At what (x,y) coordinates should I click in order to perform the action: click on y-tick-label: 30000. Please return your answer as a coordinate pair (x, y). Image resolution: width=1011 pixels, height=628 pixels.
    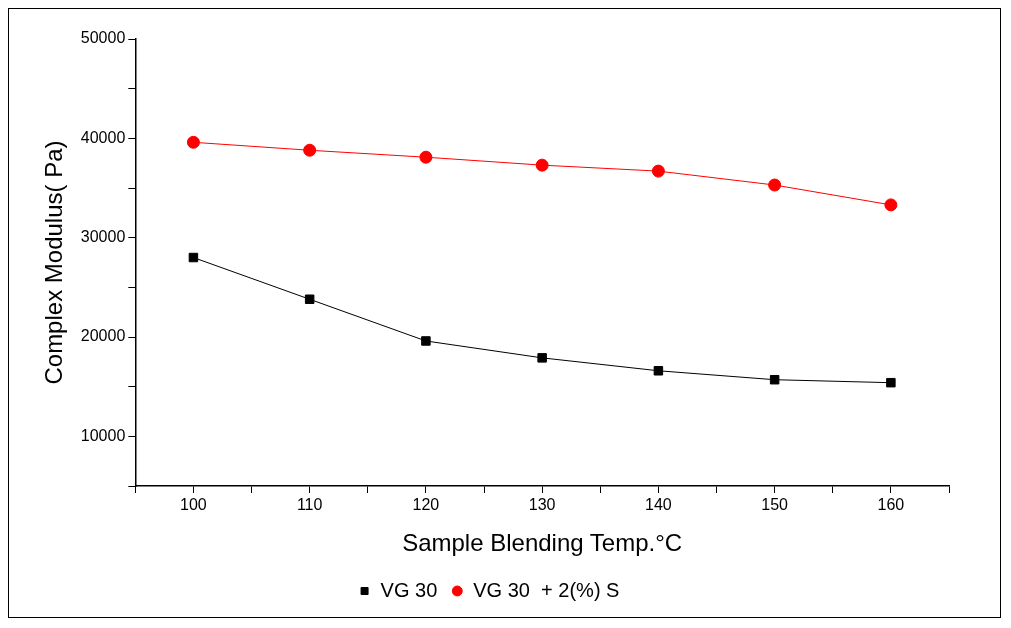
    Looking at the image, I should click on (103, 237).